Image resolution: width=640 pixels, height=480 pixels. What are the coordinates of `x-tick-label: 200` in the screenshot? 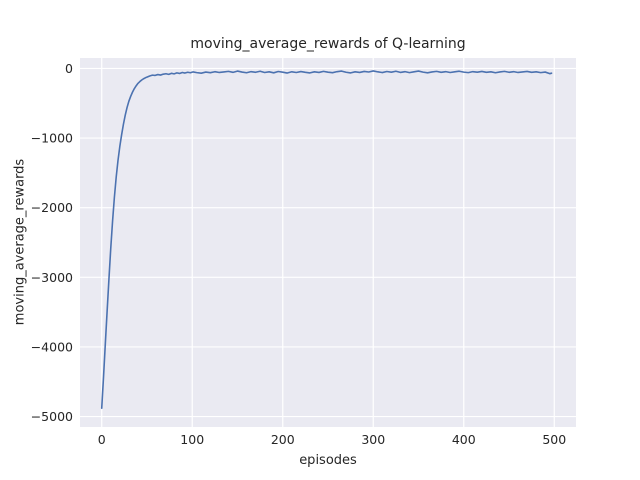 It's located at (283, 439).